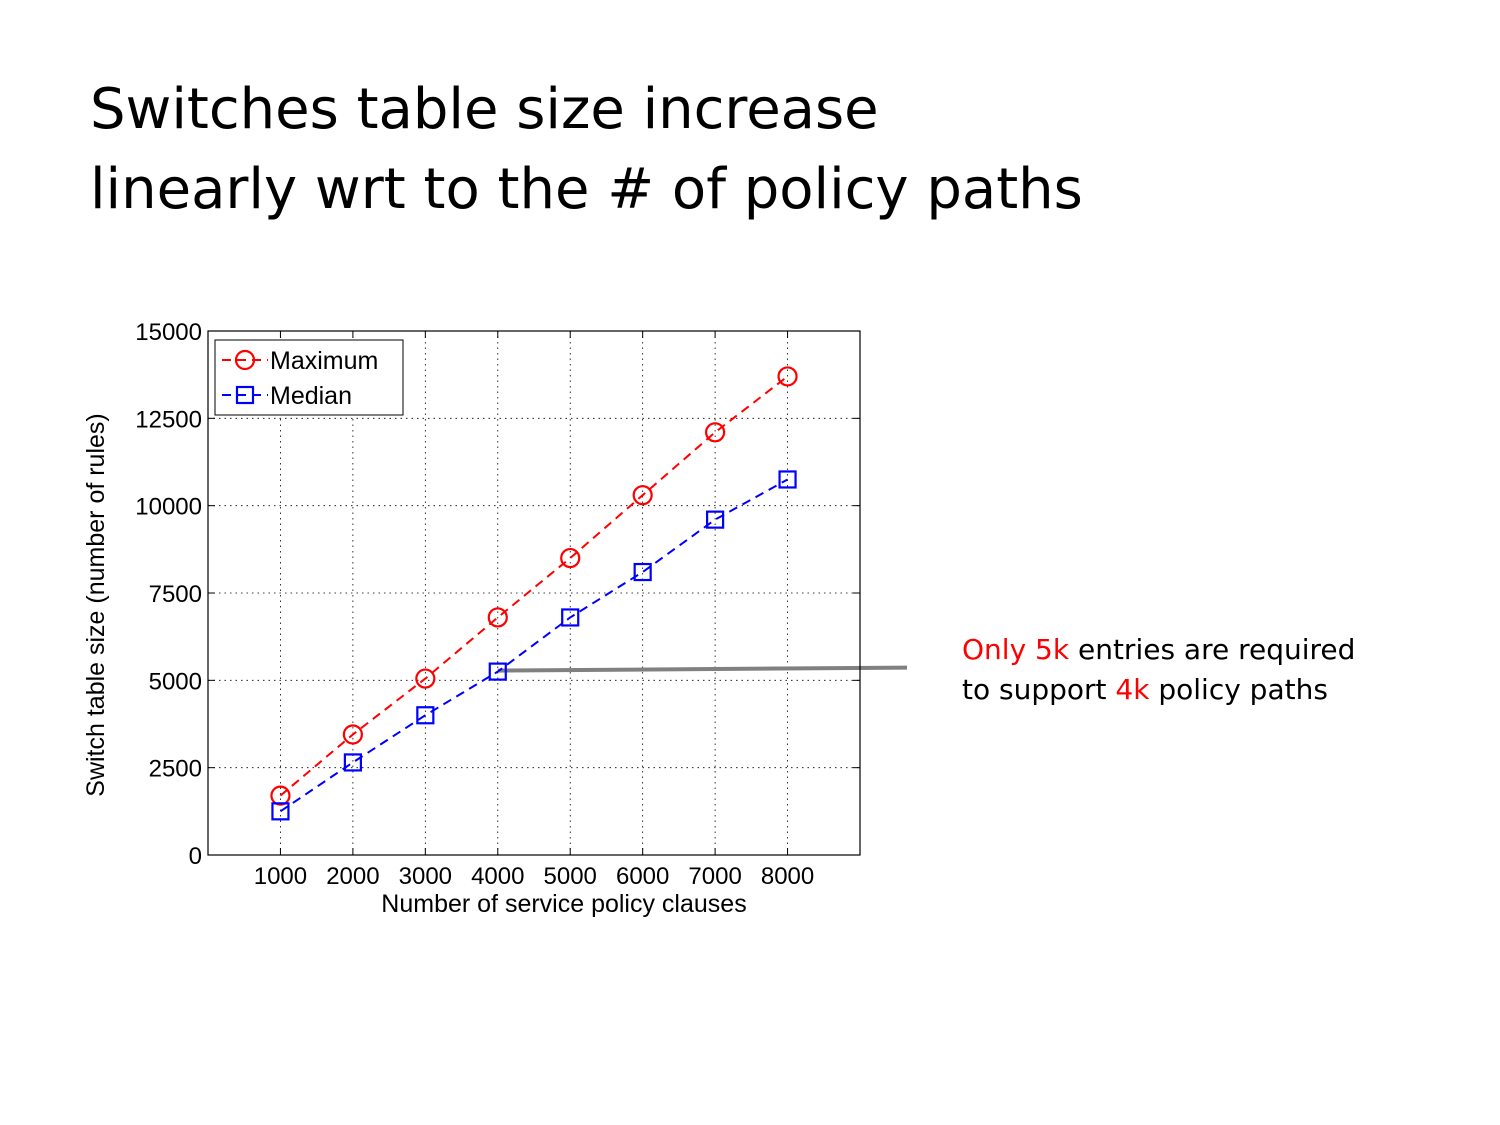  Describe the element at coordinates (484, 109) in the screenshot. I see `slide-title-line-1: Switches table size increase` at that location.